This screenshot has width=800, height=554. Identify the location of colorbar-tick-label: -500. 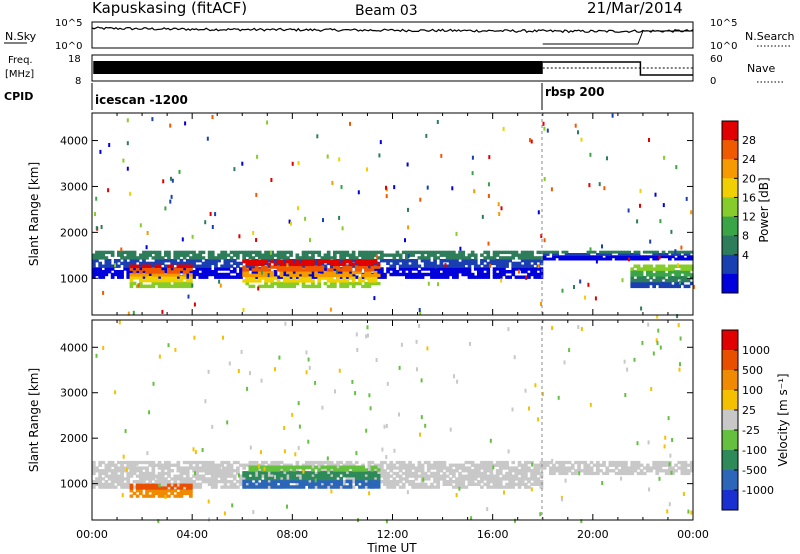
(754, 470).